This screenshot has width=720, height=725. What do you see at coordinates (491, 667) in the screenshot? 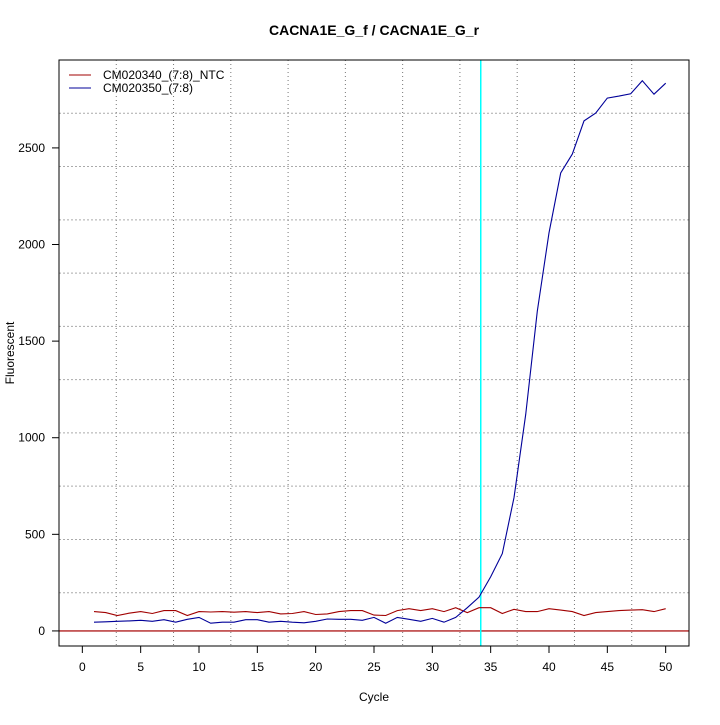
I see `x-tick-label: 35` at bounding box center [491, 667].